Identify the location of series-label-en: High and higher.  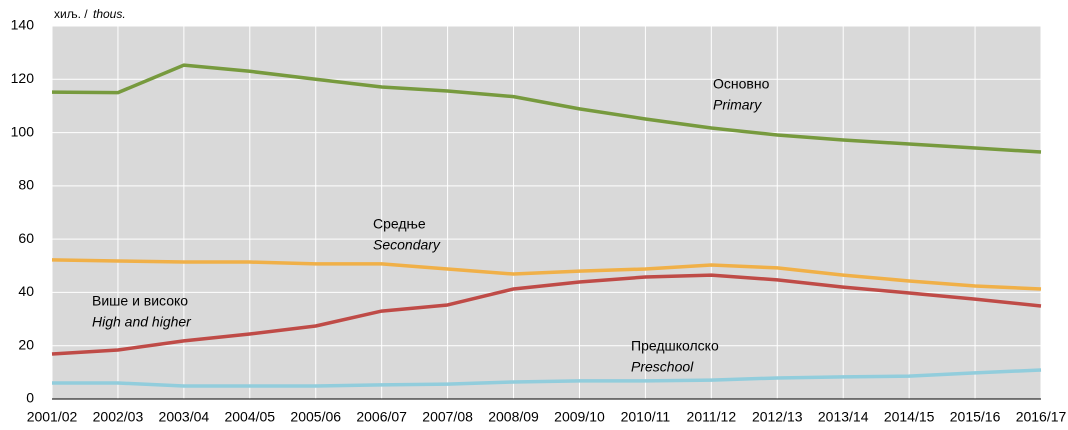
(142, 322).